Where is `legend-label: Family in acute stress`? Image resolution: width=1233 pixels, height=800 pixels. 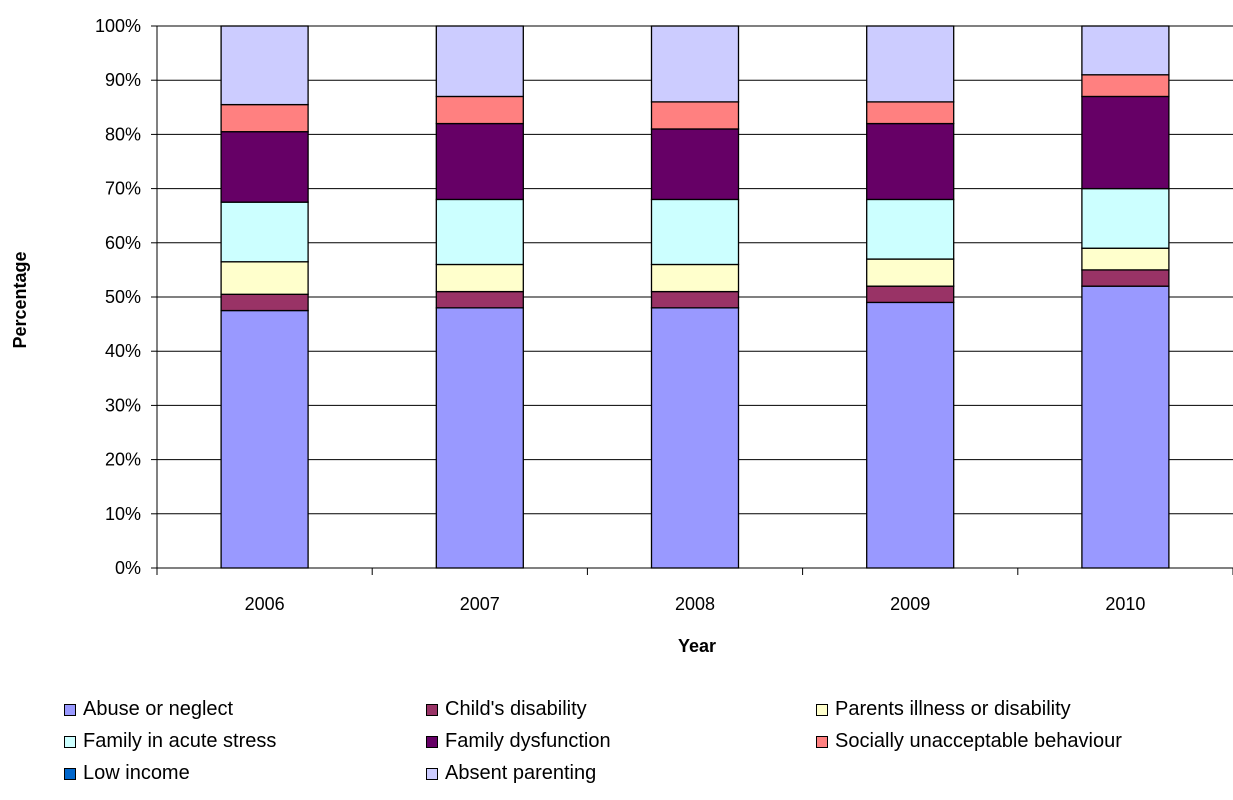
legend-label: Family in acute stress is located at coordinates (180, 741).